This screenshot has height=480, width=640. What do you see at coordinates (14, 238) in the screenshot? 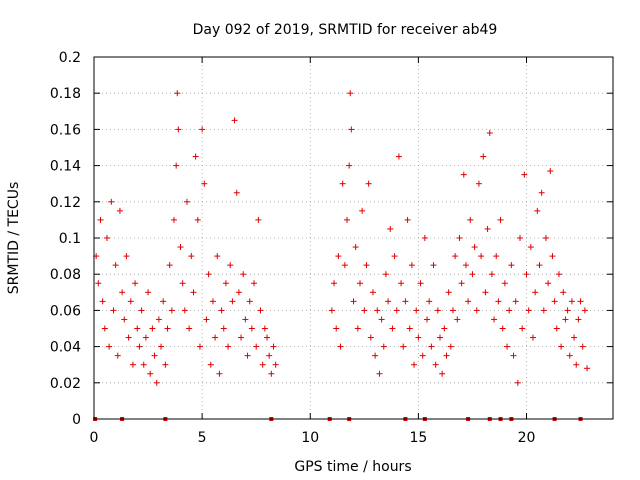
I see `y-axis-label: SRMTID / TECUs` at bounding box center [14, 238].